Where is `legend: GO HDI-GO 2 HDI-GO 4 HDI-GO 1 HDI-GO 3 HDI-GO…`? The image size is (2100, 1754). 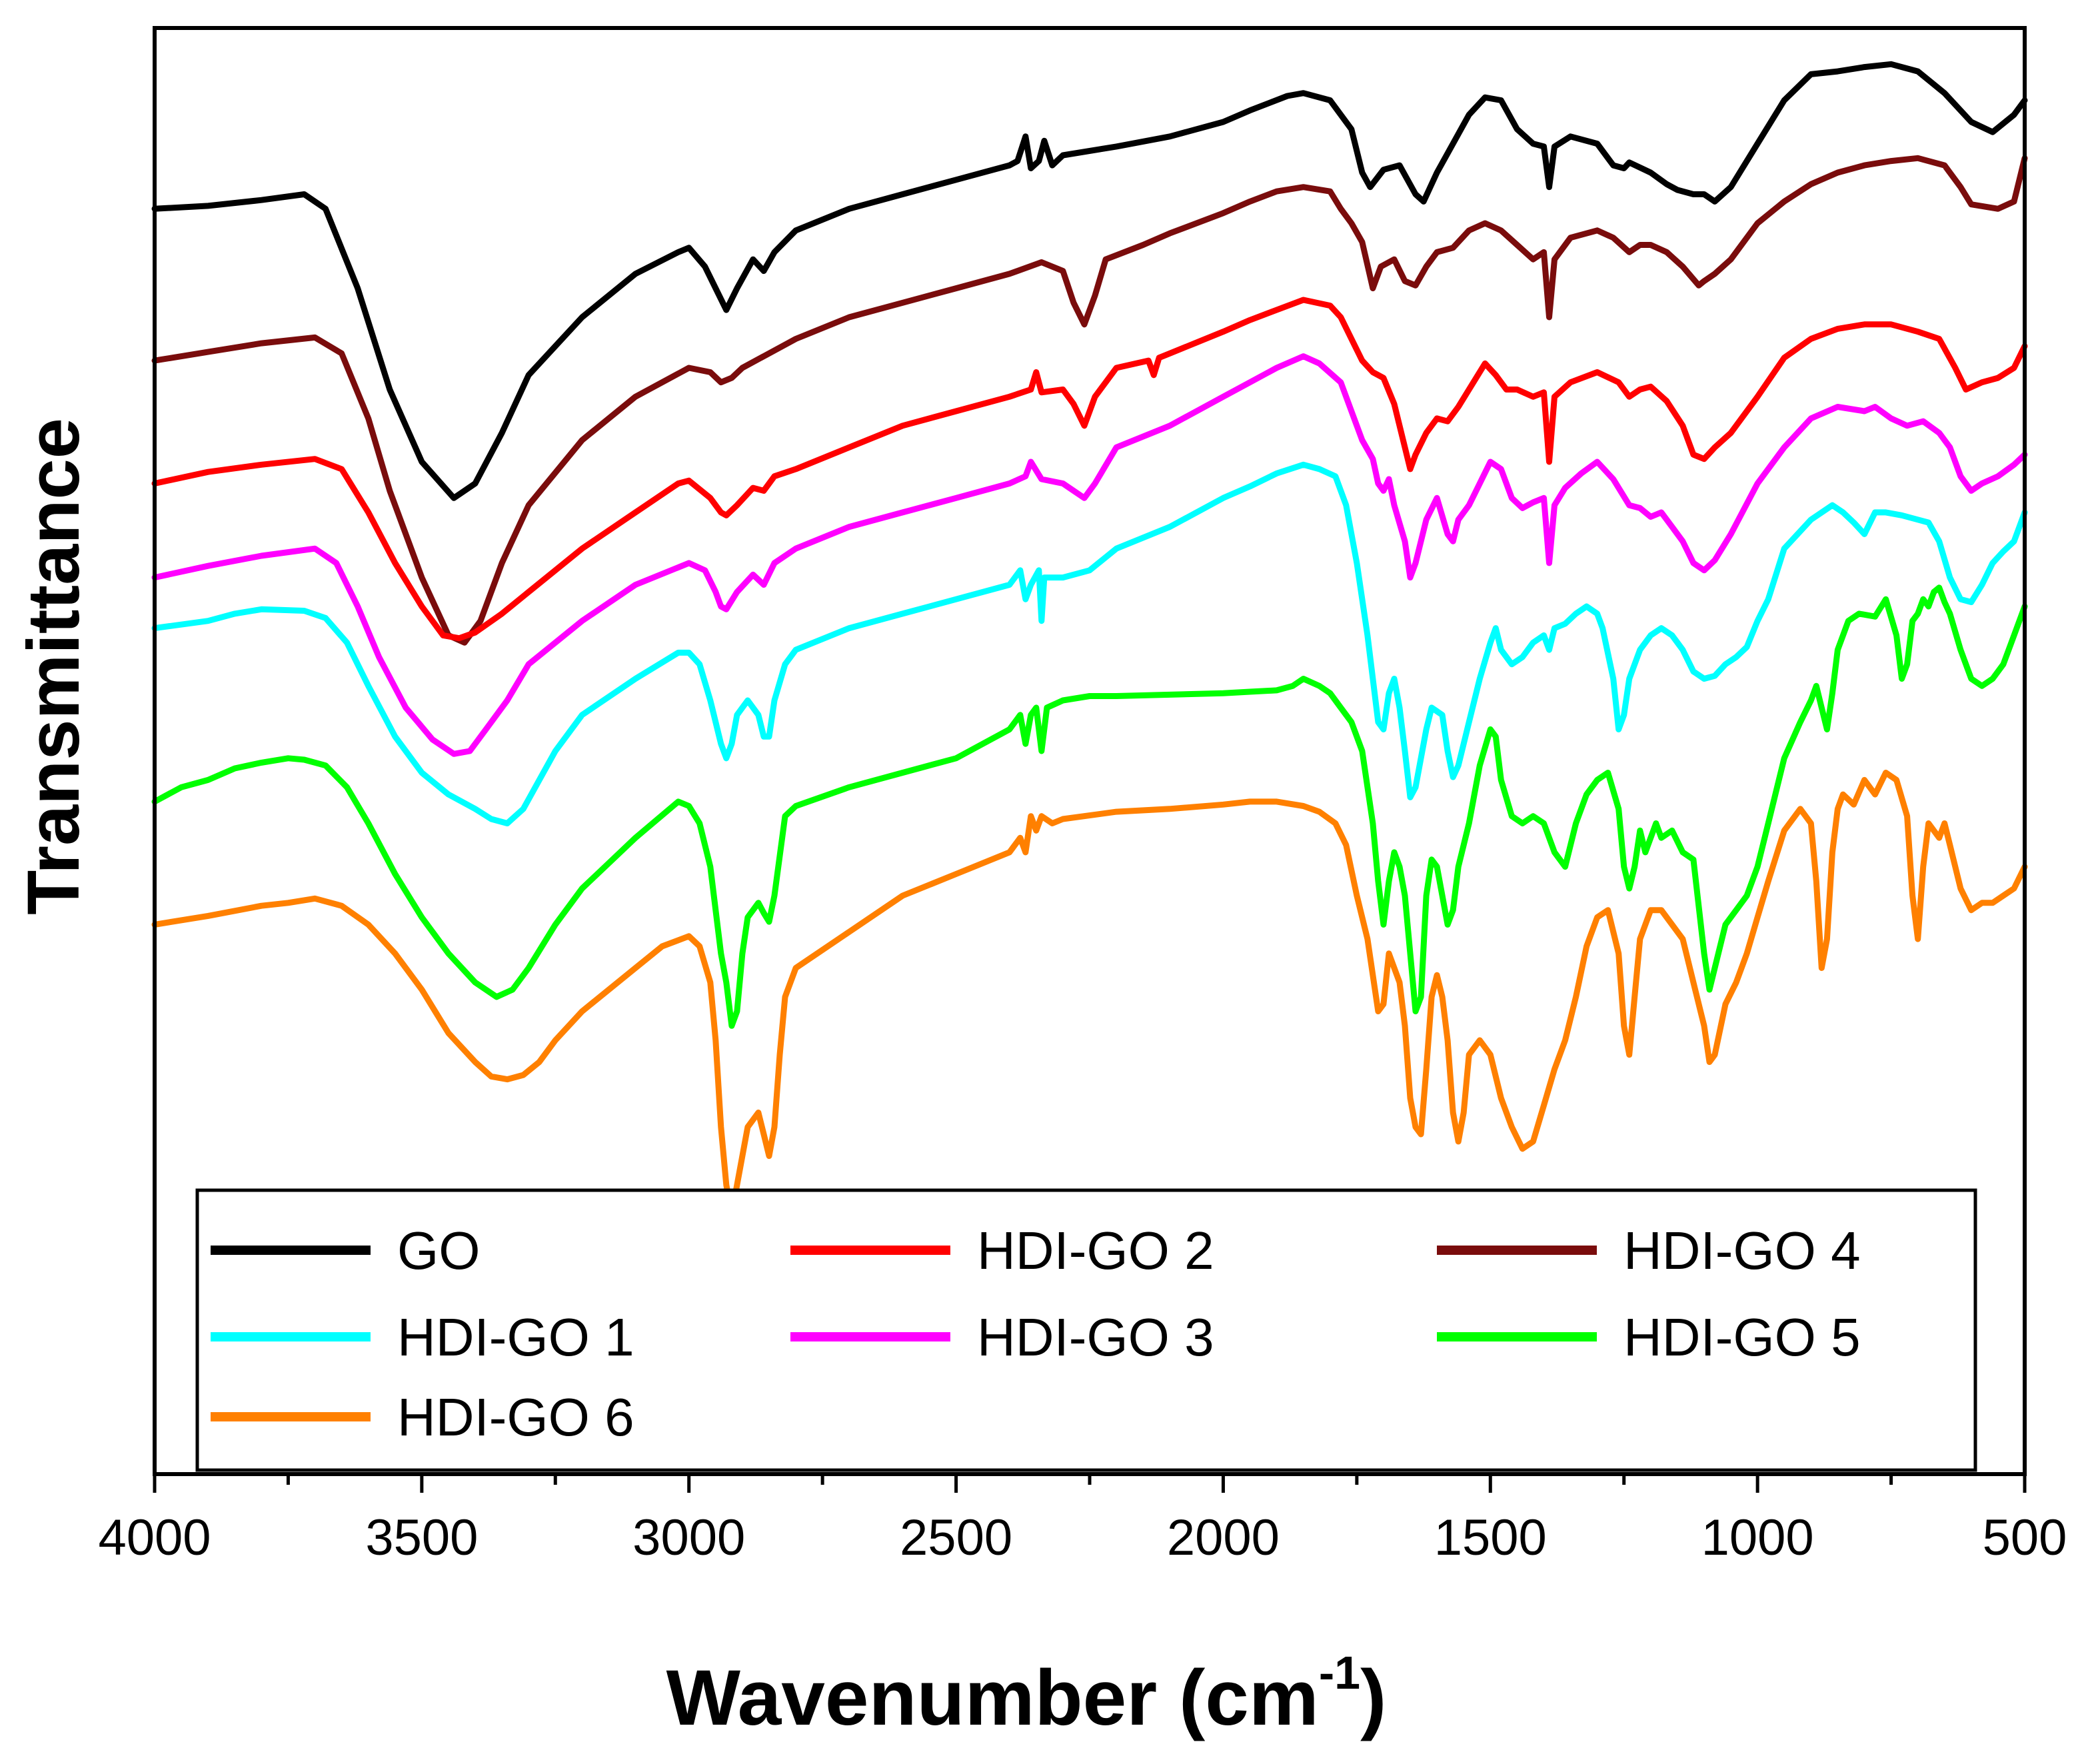 legend: GO HDI-GO 2 HDI-GO 4 HDI-GO 1 HDI-GO 3 HDI-GO… is located at coordinates (1086, 1330).